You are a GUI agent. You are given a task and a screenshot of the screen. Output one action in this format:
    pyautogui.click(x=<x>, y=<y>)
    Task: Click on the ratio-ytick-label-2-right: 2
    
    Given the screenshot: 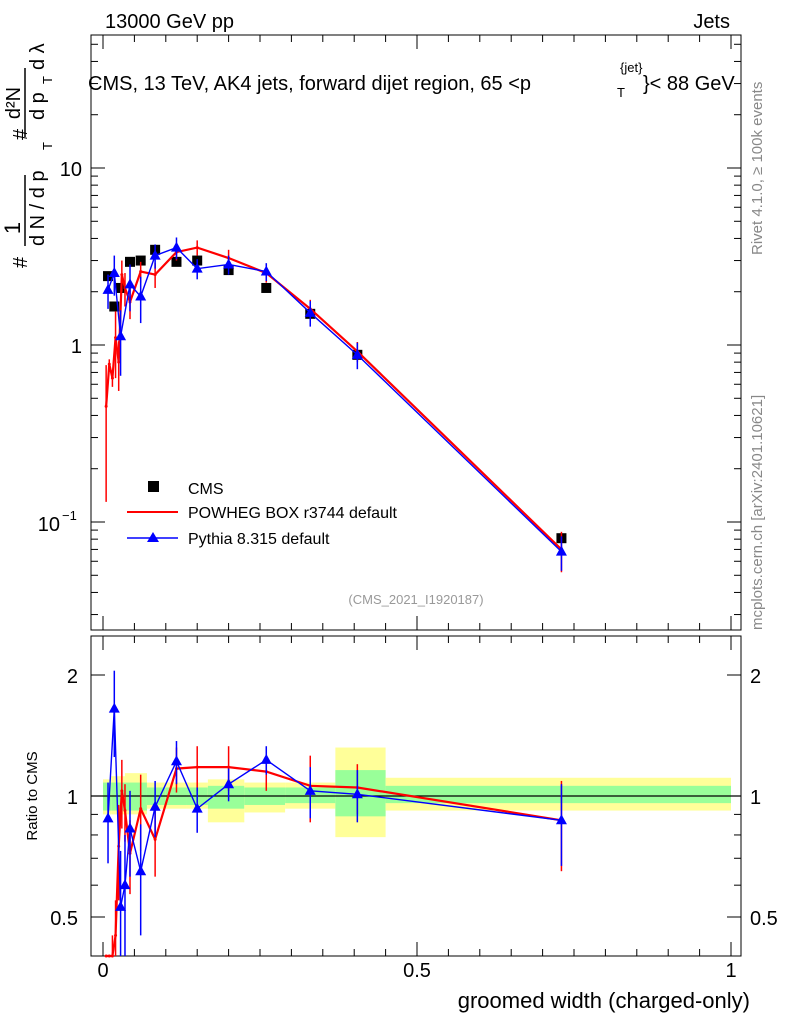 What is the action you would take?
    pyautogui.click(x=755, y=677)
    